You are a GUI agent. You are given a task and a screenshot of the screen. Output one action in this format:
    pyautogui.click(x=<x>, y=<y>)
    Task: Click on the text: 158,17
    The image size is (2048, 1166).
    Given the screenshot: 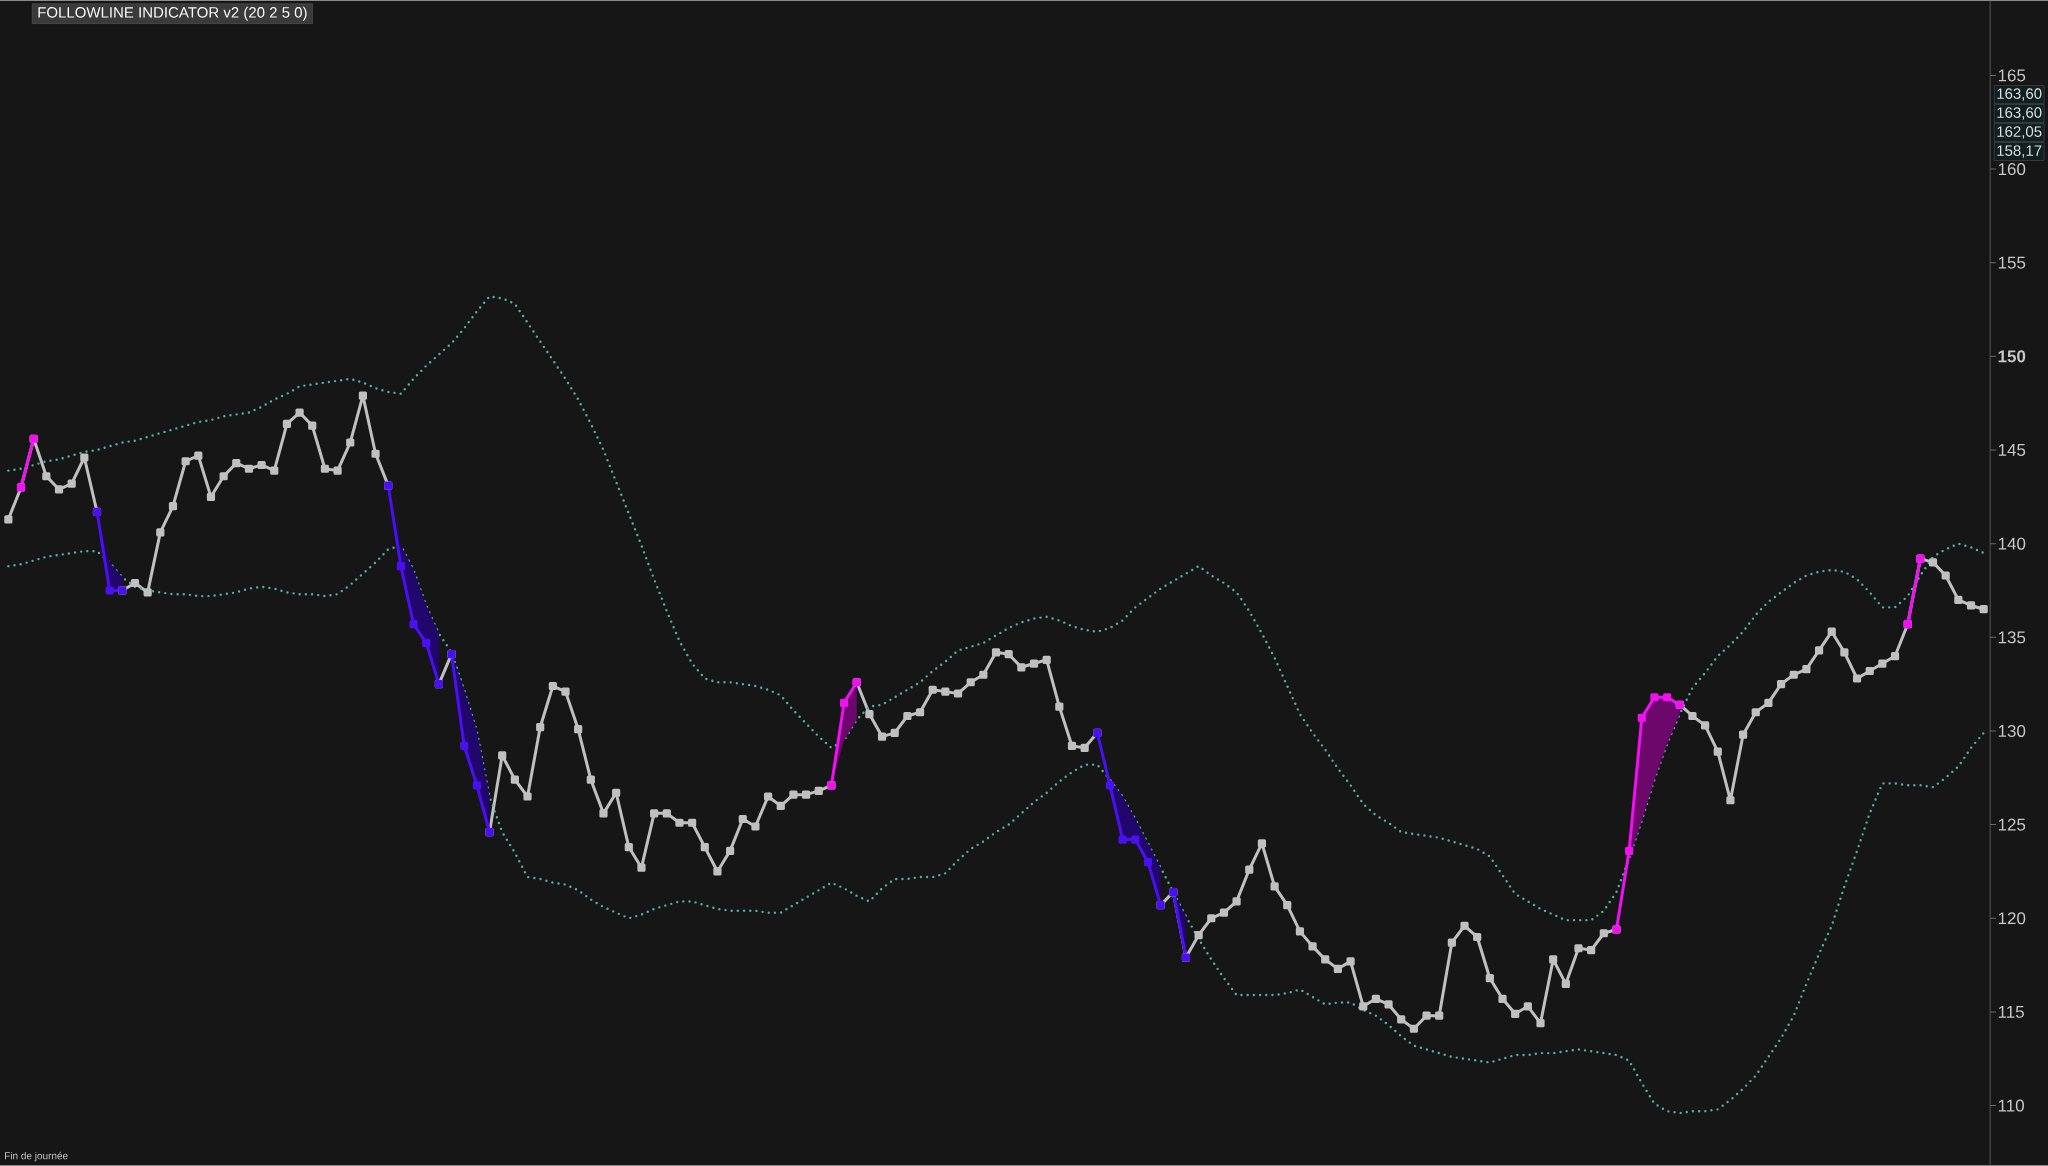 What is the action you would take?
    pyautogui.click(x=2019, y=151)
    